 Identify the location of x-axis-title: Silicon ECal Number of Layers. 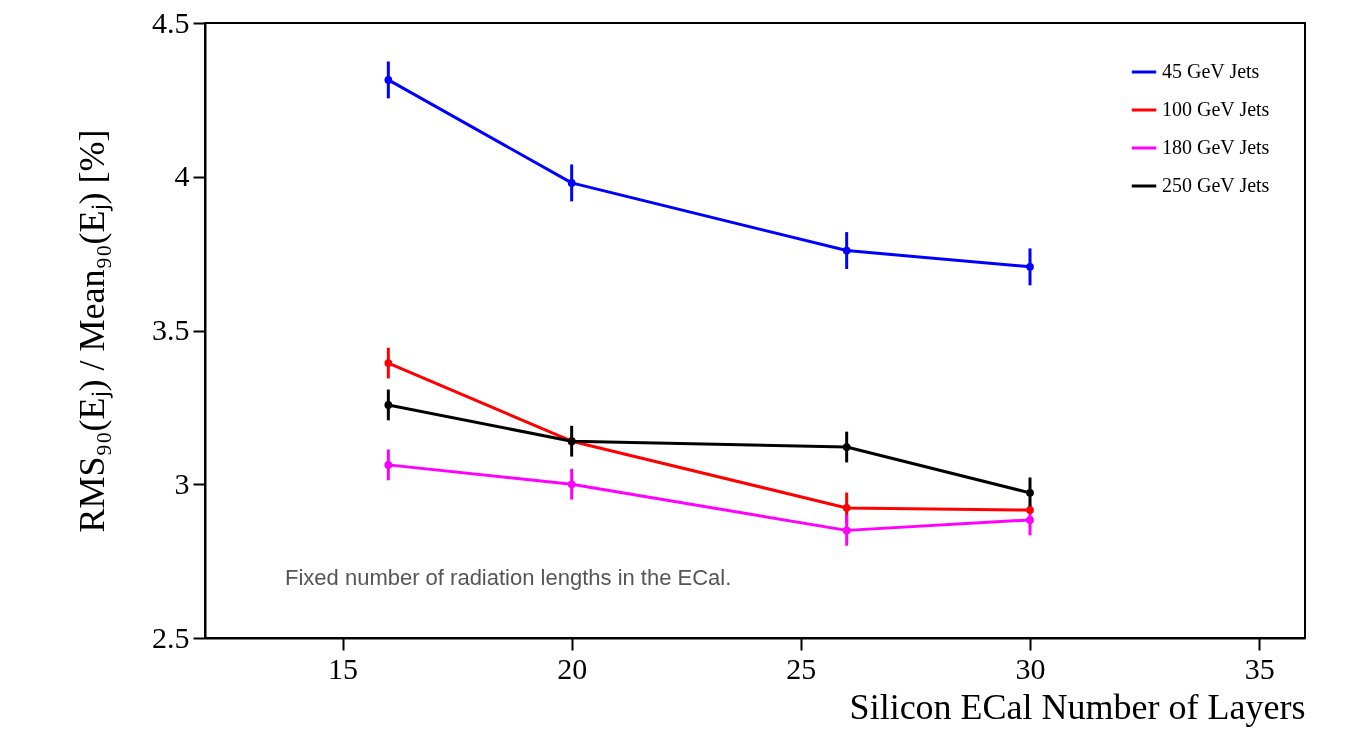
(1077, 706).